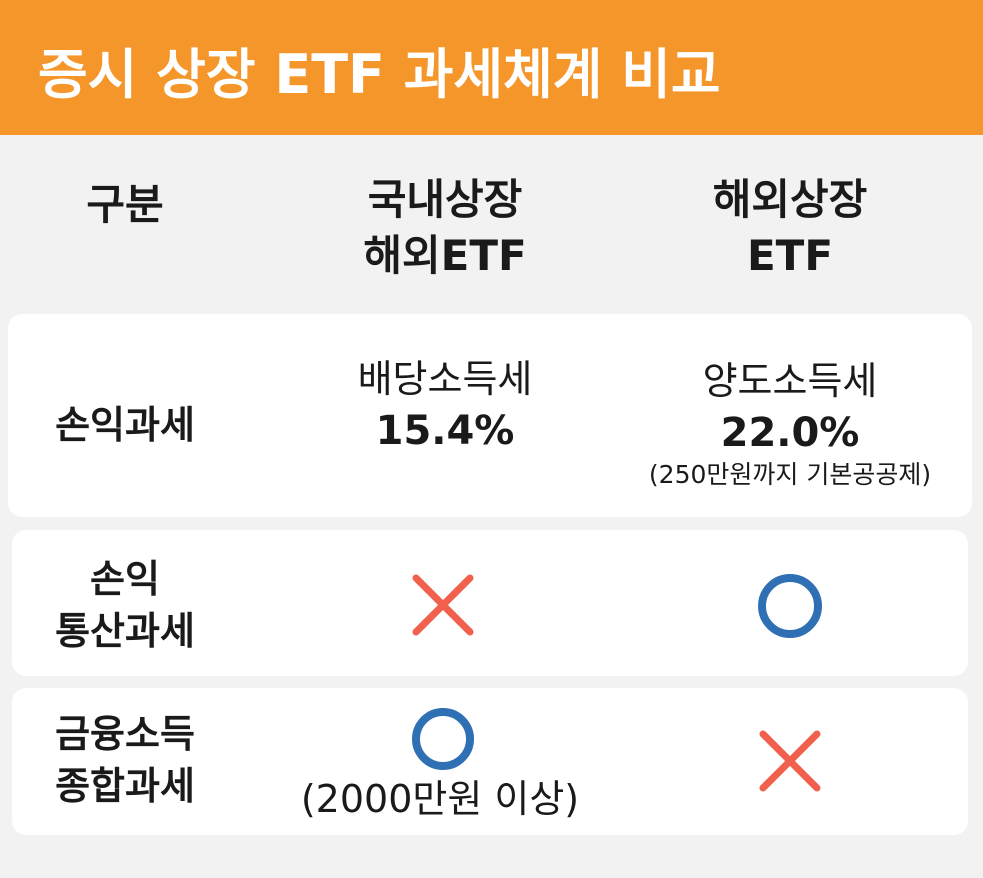  Describe the element at coordinates (445, 199) in the screenshot. I see `header-text: 국내상장` at that location.